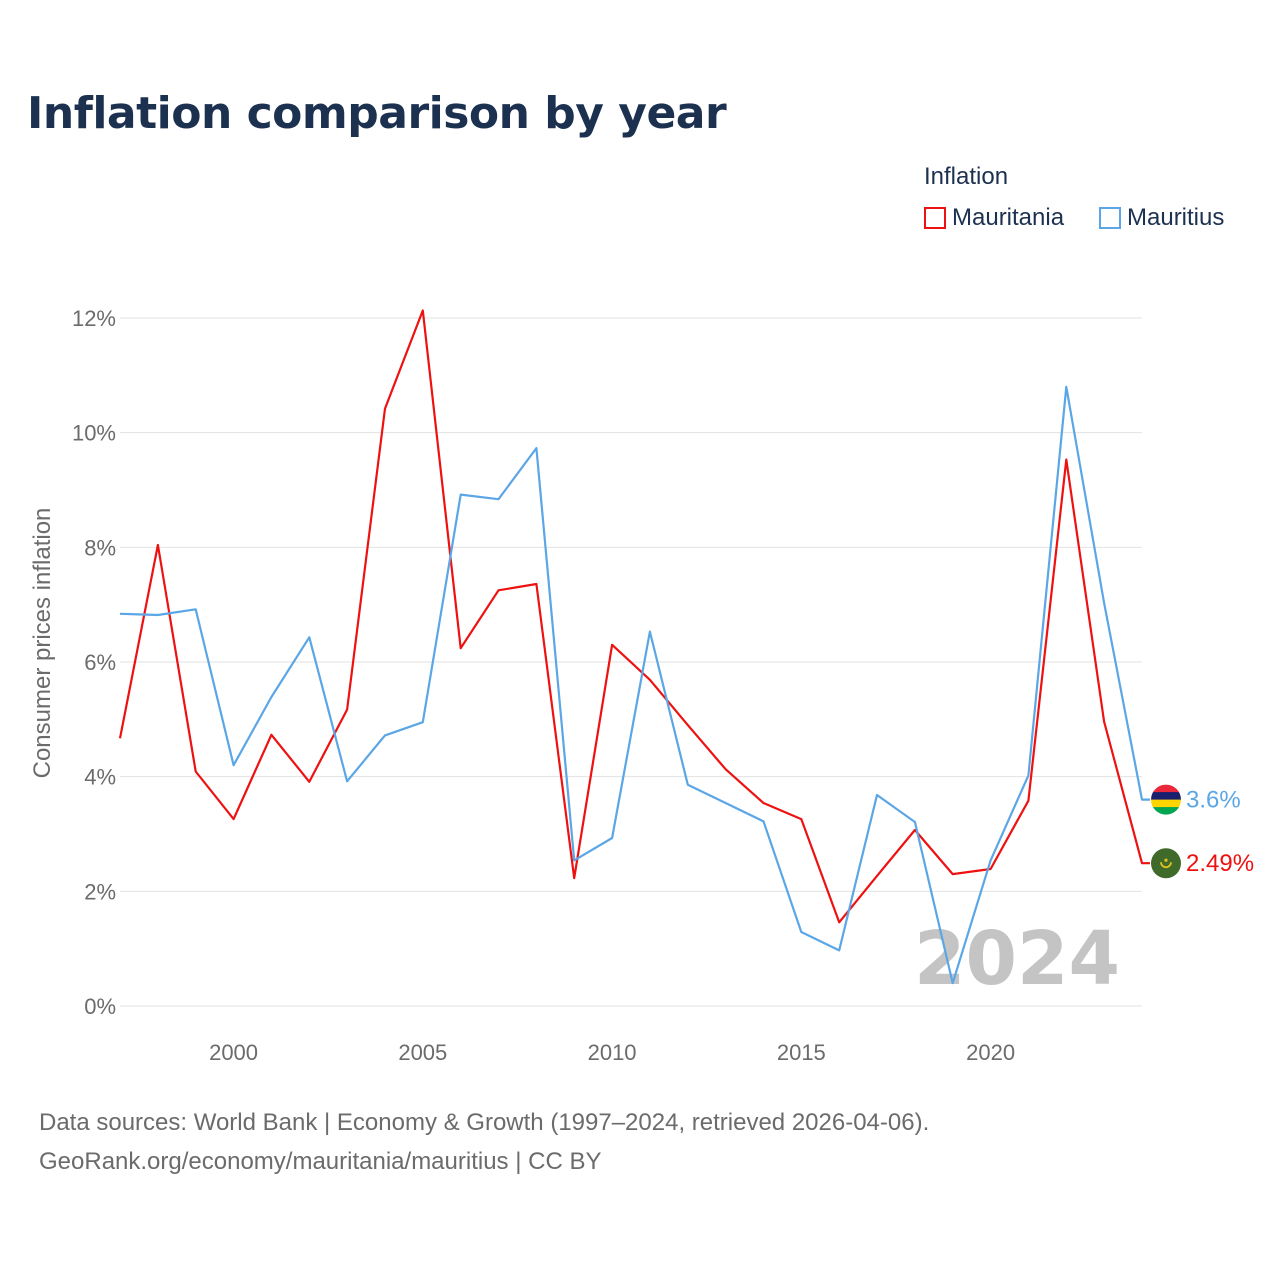  I want to click on legend-title: Inflation, so click(966, 176).